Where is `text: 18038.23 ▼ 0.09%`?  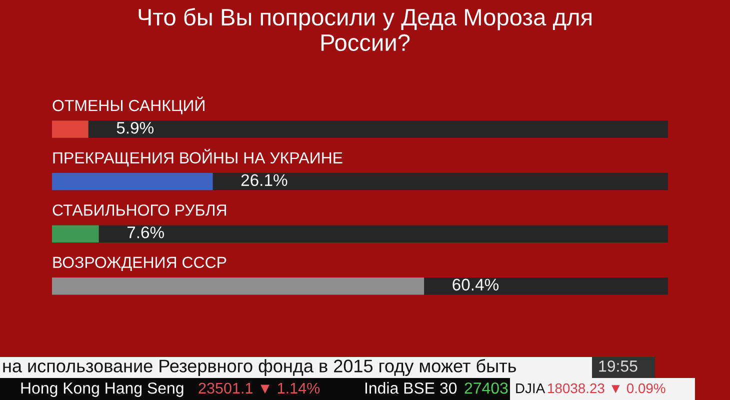
text: 18038.23 ▼ 0.09% is located at coordinates (607, 388).